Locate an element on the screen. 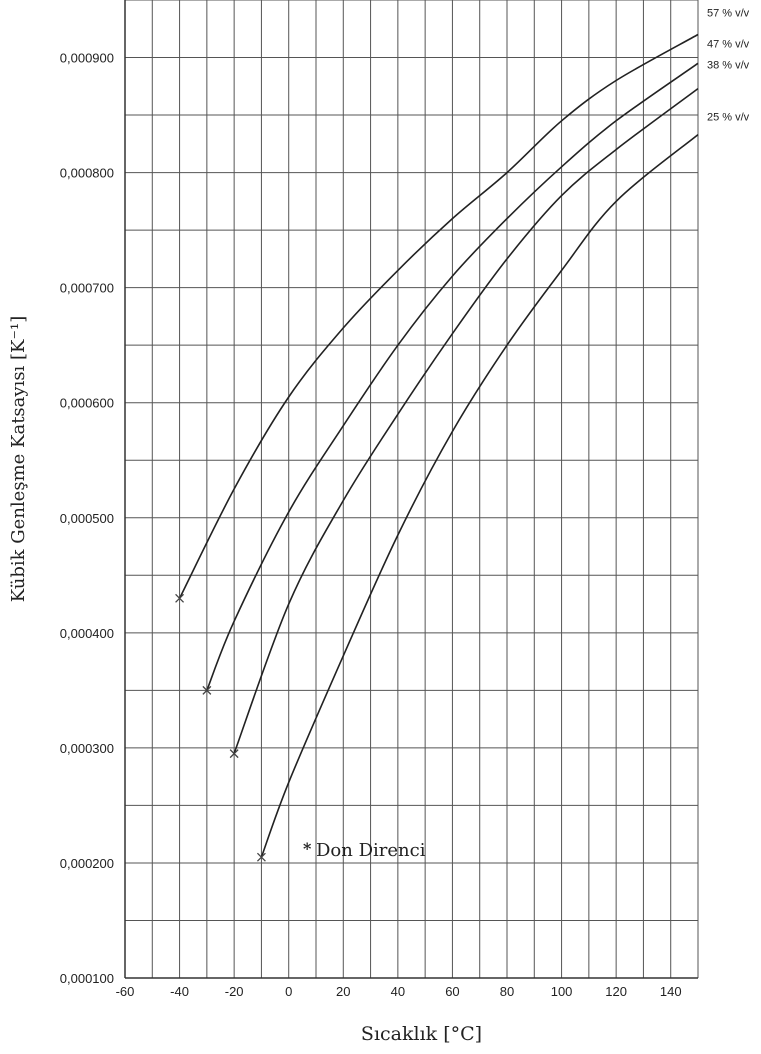  series-label: 57 % v/v is located at coordinates (728, 14).